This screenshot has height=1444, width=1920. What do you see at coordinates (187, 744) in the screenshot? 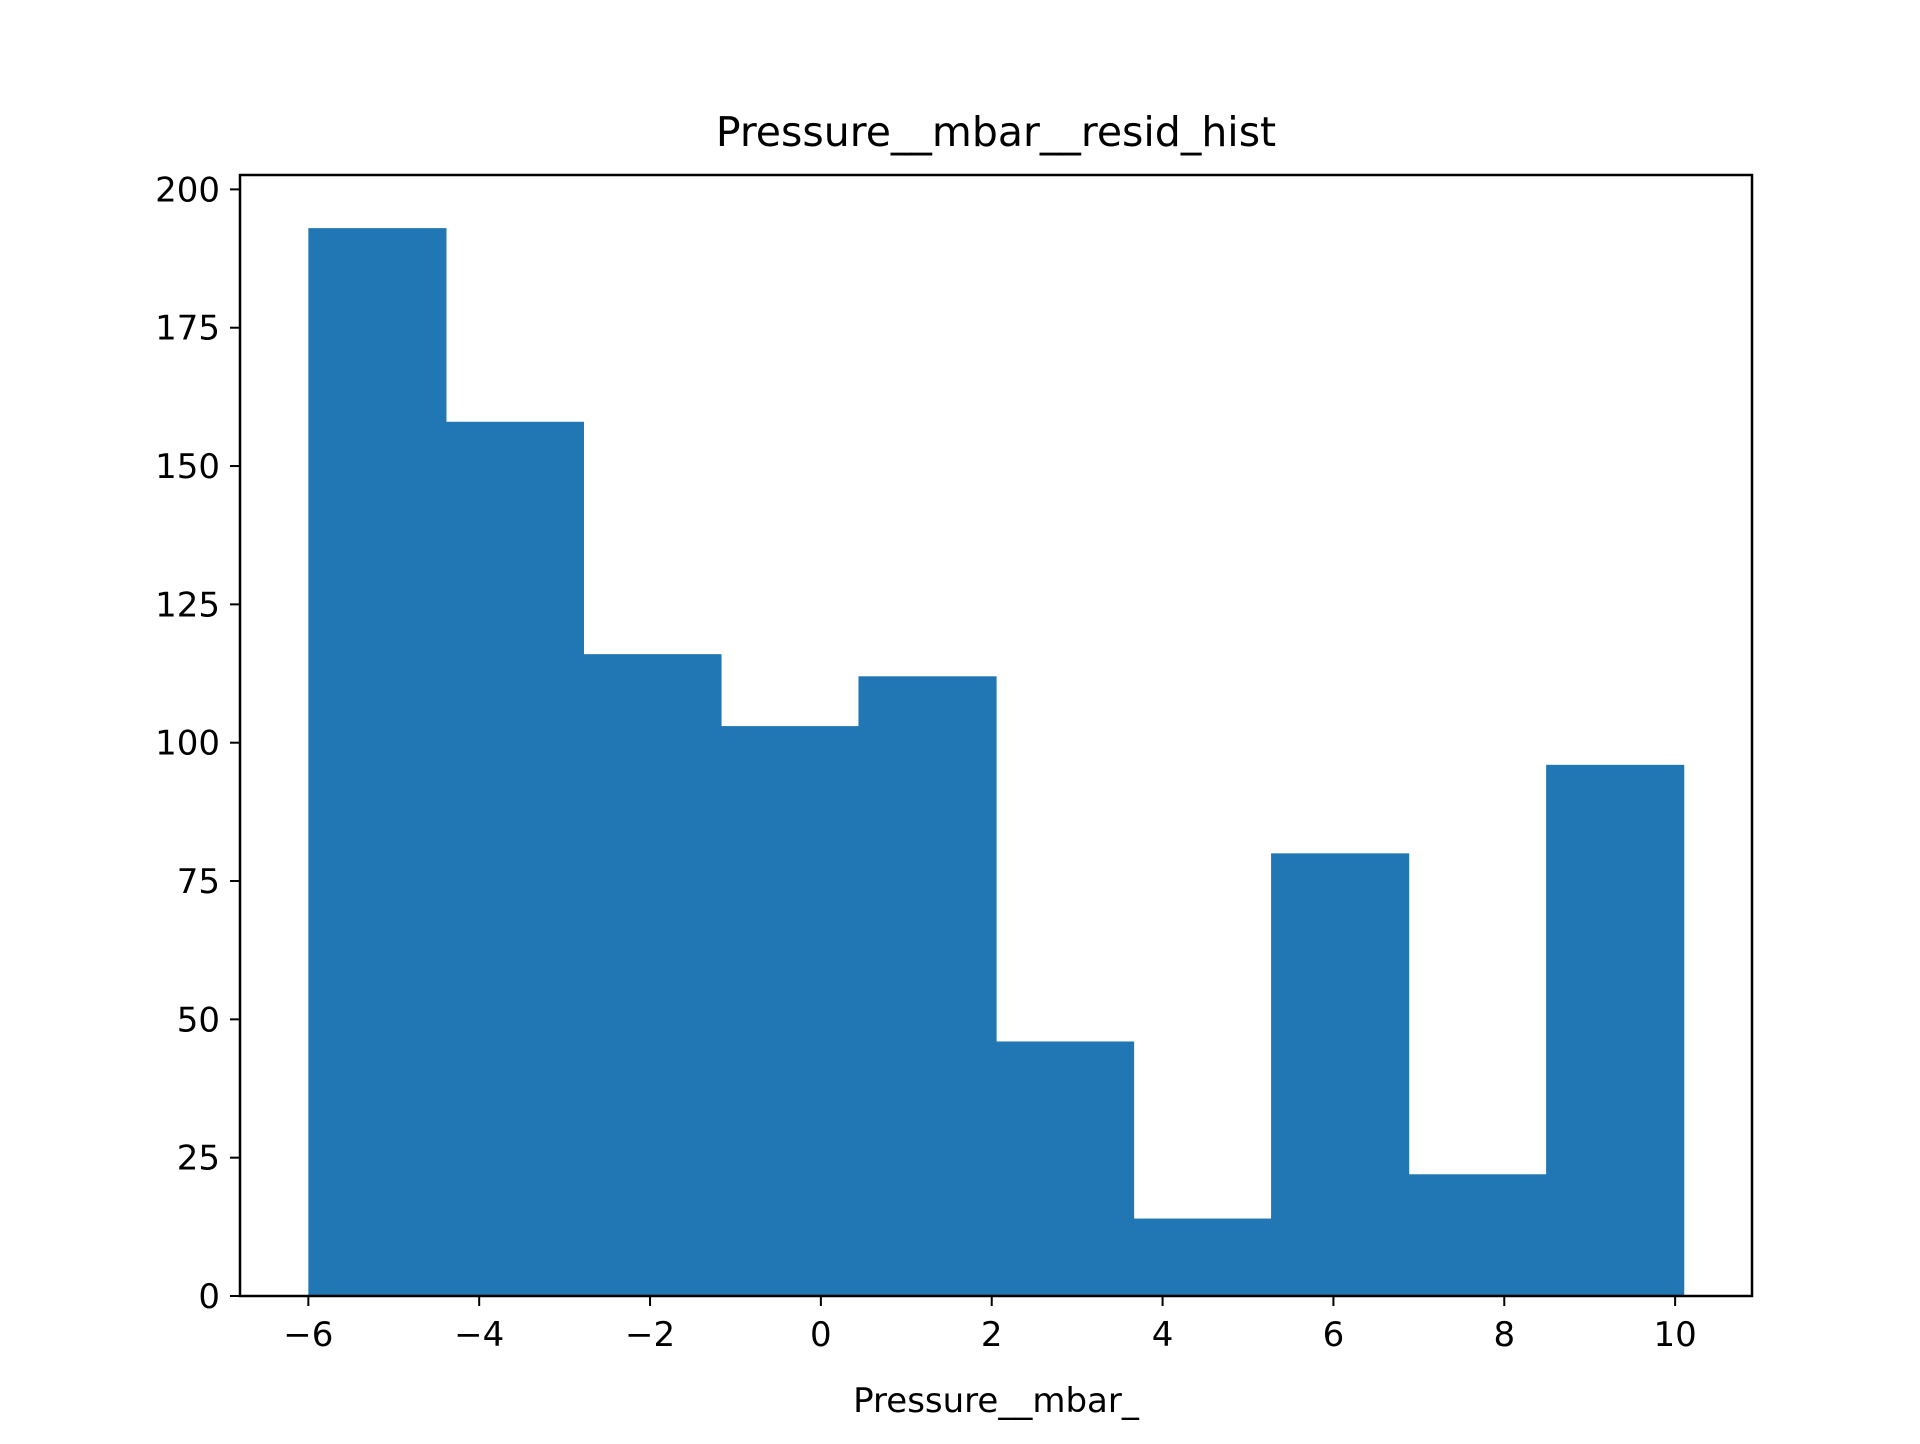
I see `y-tick-label: 100` at bounding box center [187, 744].